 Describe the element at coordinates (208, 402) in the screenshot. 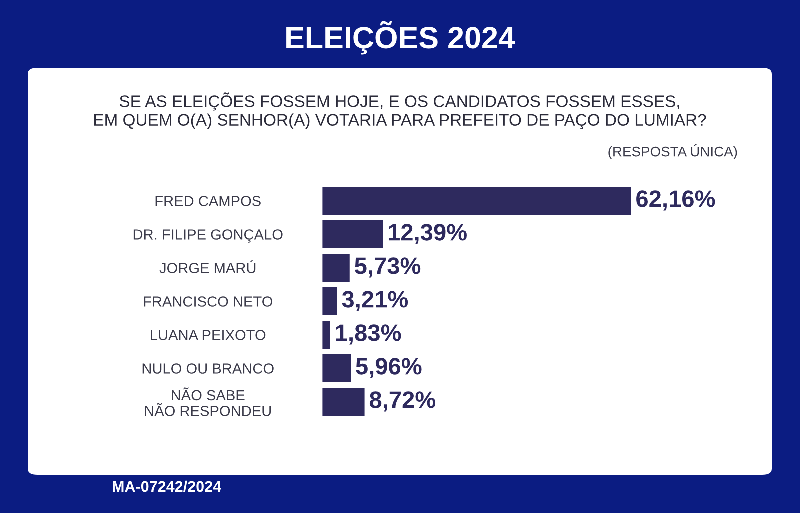

I see `y-tick-label: NÃO SABE NÃO RESPONDEU` at that location.